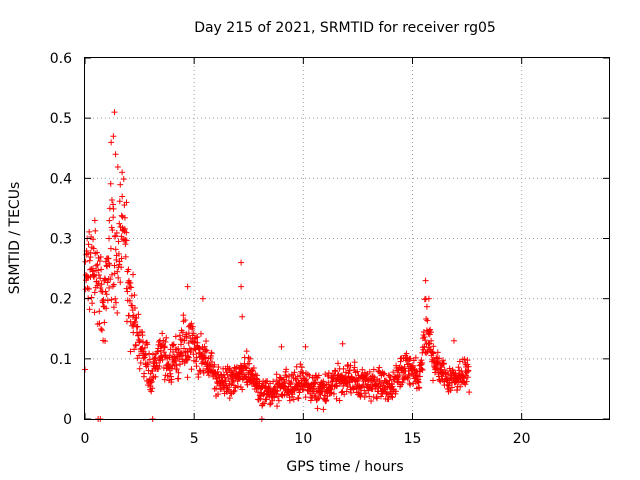 This screenshot has width=640, height=480. What do you see at coordinates (67, 420) in the screenshot?
I see `y-tick-label: 0` at bounding box center [67, 420].